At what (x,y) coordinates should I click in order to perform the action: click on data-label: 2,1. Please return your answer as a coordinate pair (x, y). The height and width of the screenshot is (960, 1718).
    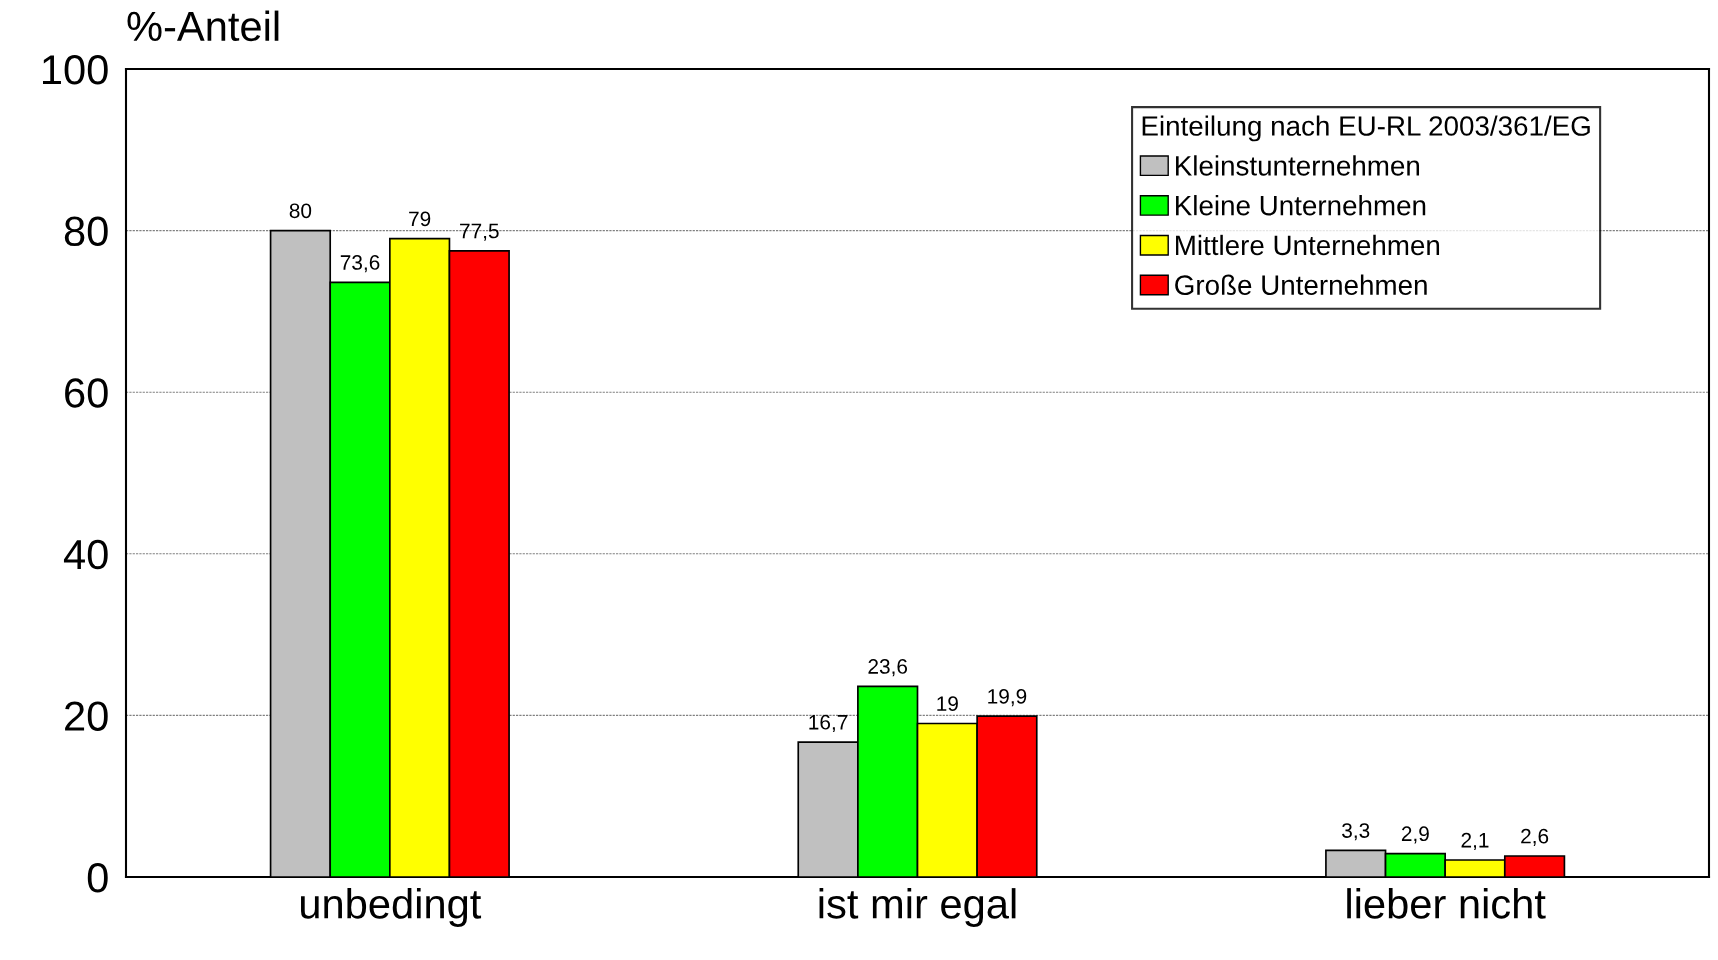
    Looking at the image, I should click on (1475, 841).